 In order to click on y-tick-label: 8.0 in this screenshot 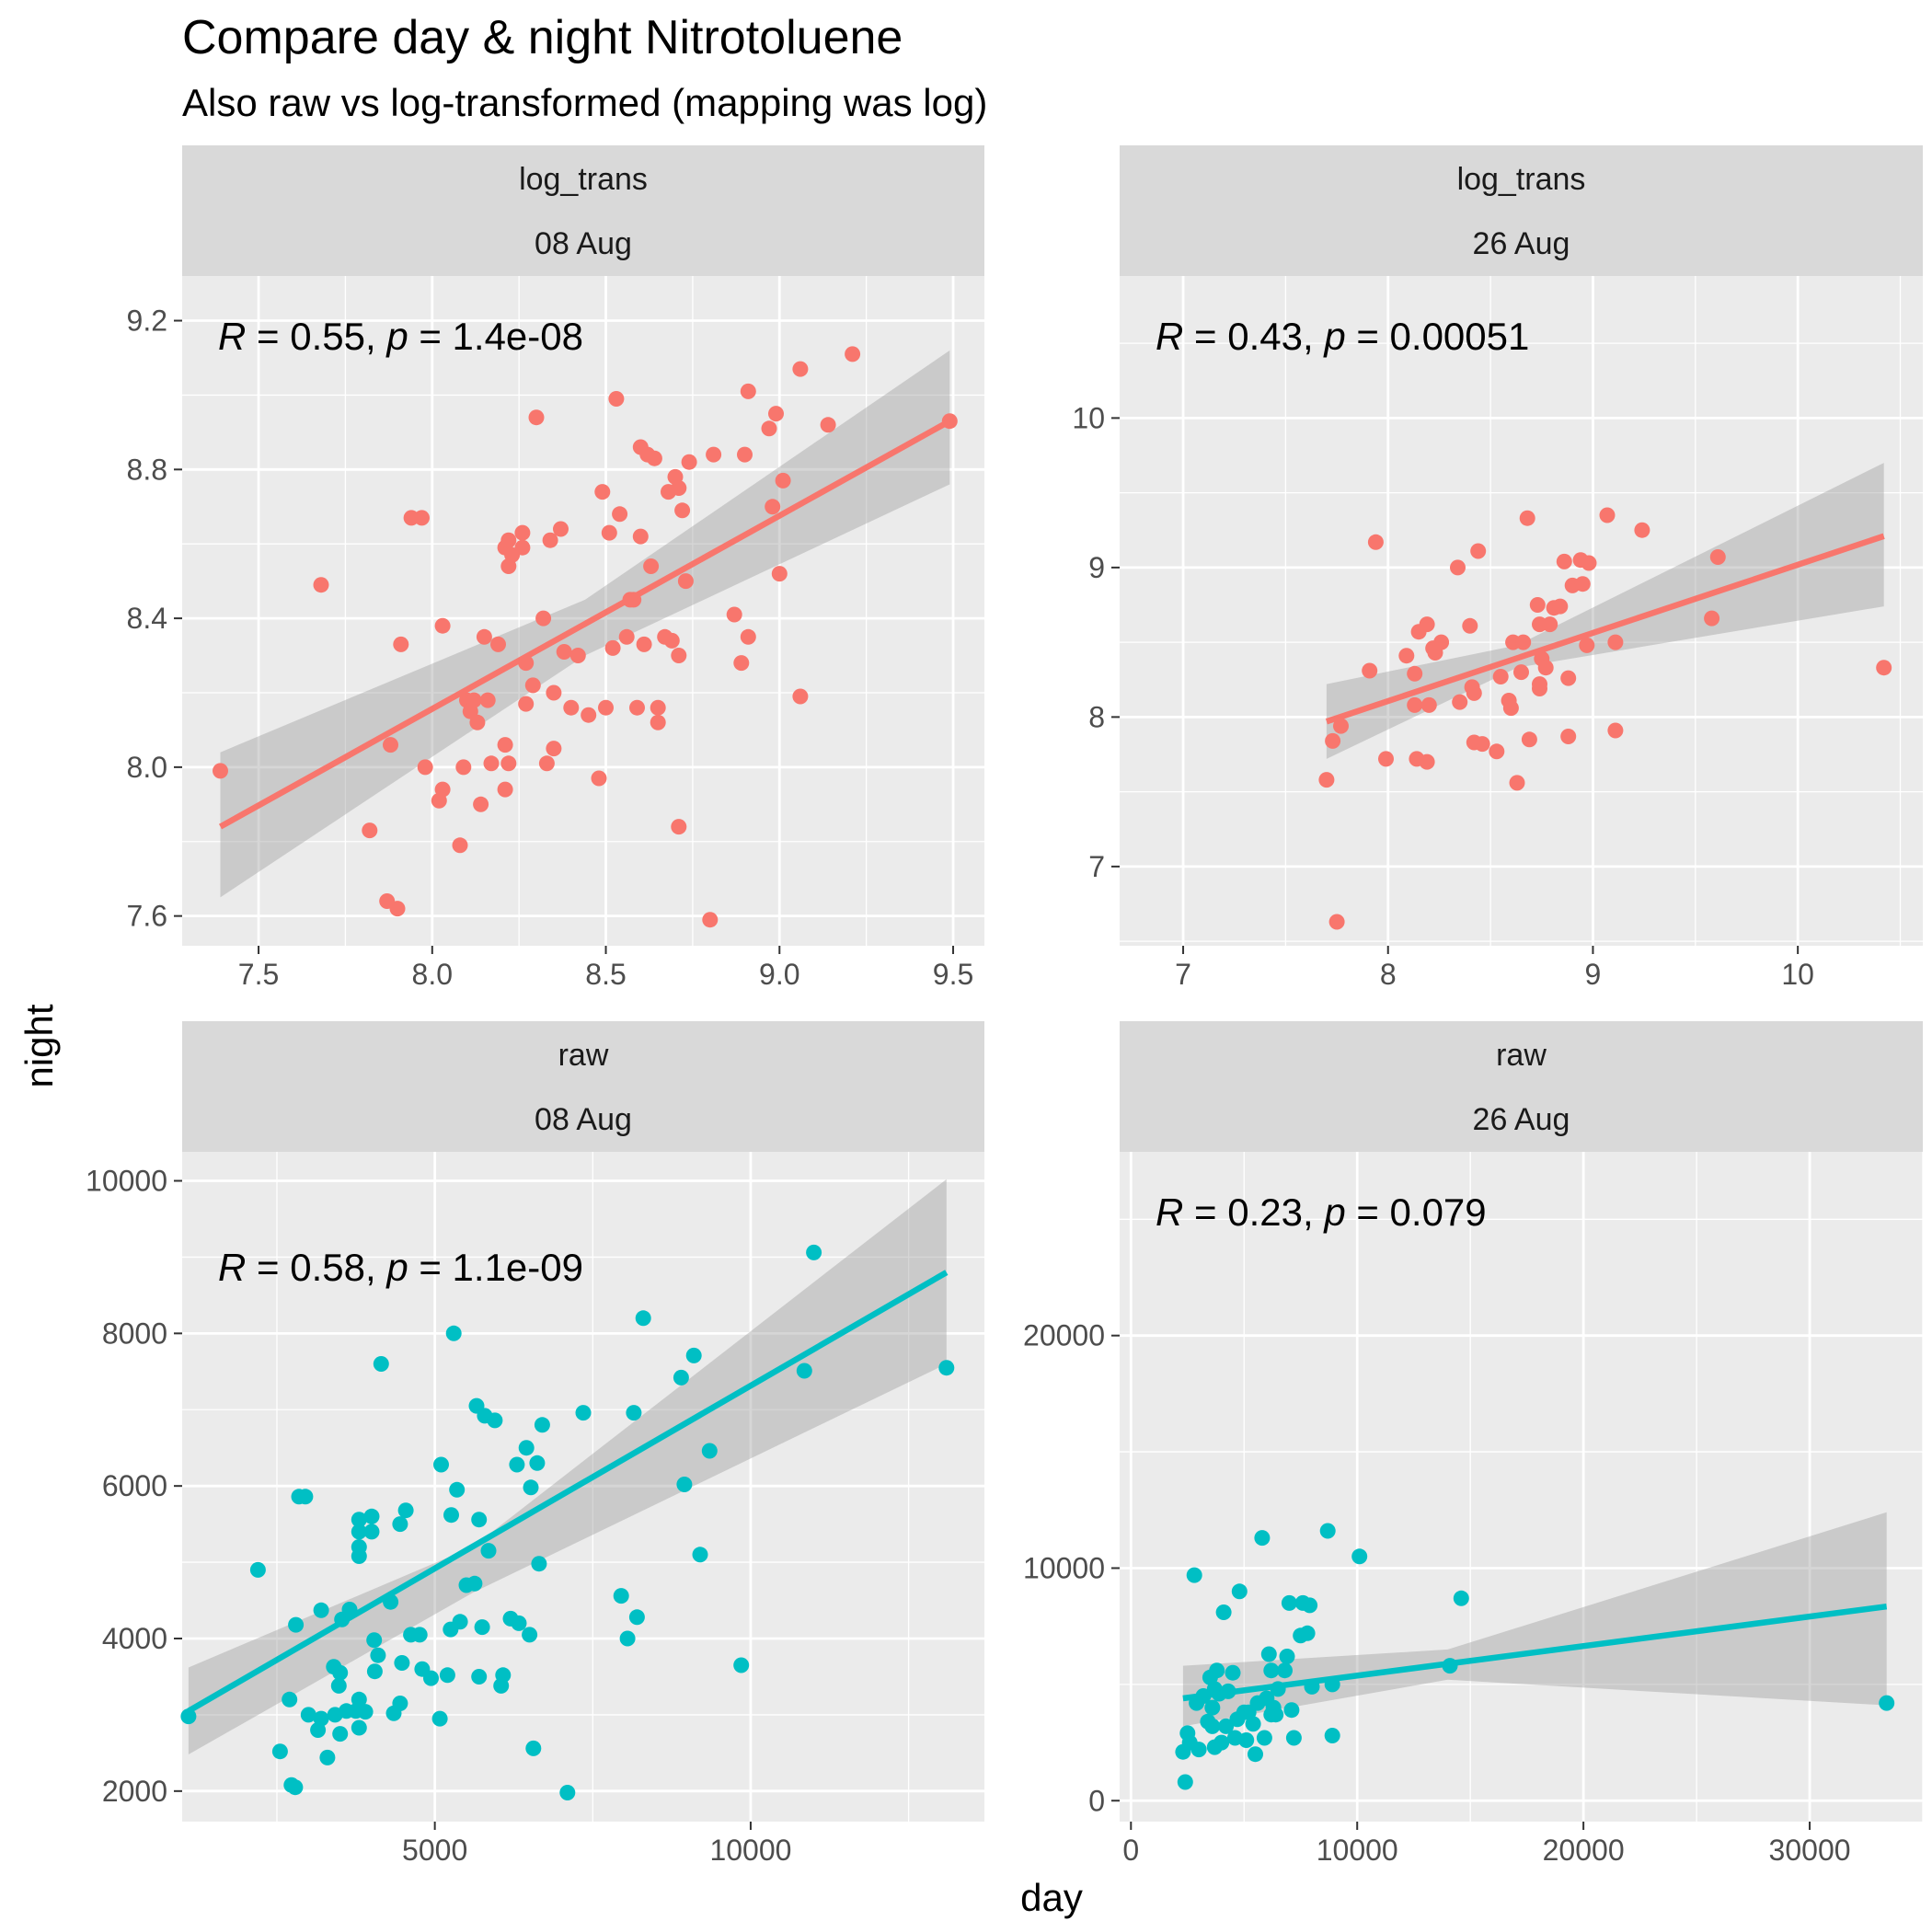, I will do `click(147, 767)`.